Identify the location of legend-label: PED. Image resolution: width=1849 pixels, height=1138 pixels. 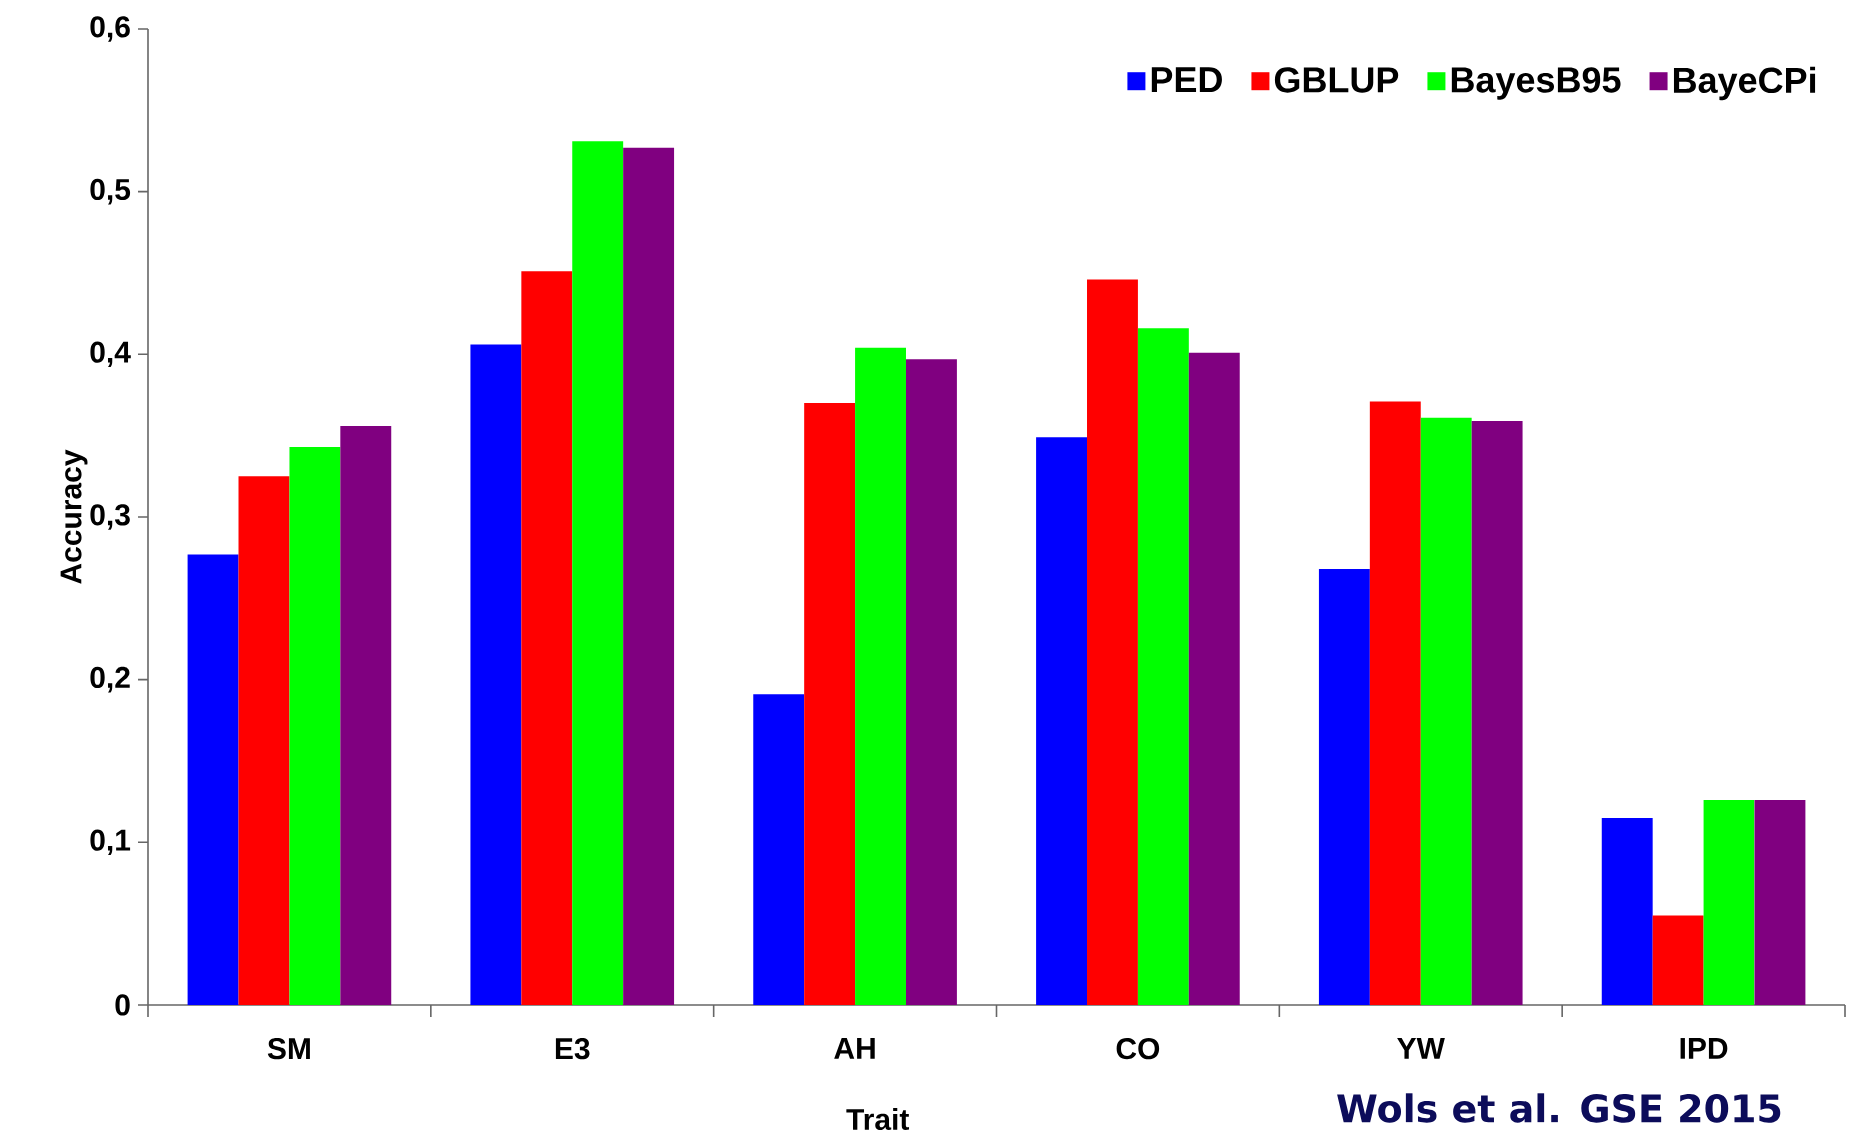
(1186, 80).